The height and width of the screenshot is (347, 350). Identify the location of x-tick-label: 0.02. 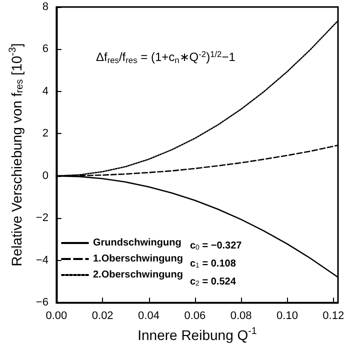
(103, 316).